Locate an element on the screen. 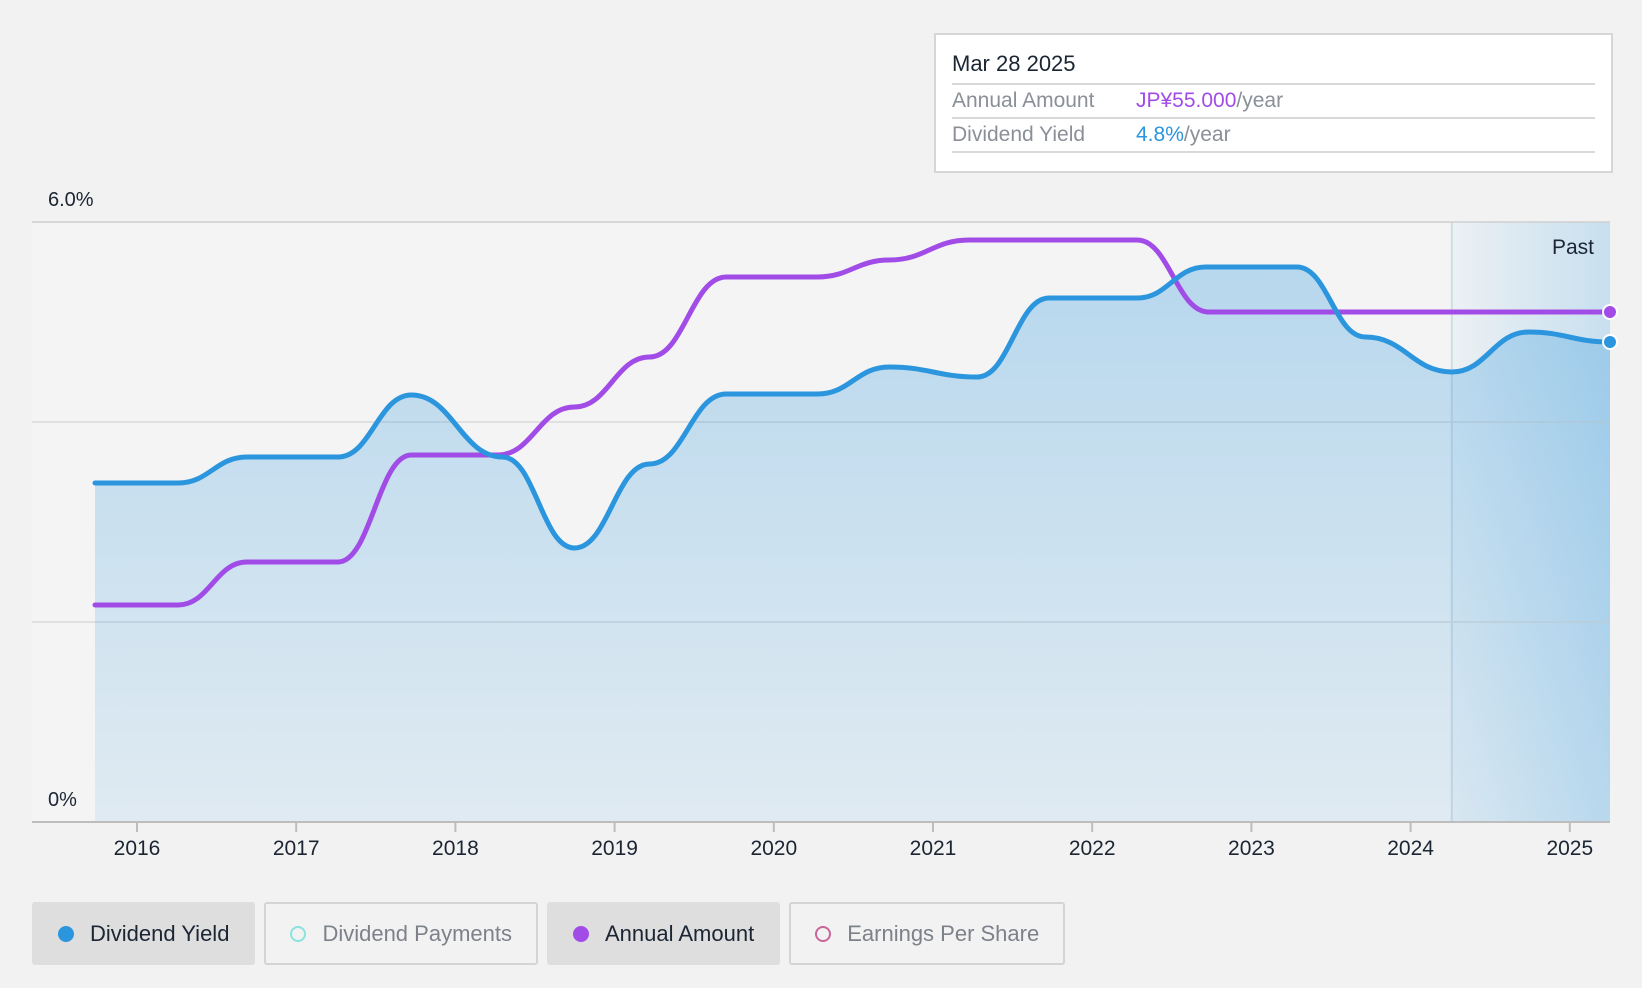 The height and width of the screenshot is (988, 1642). x-tick-label: 2022 is located at coordinates (1092, 848).